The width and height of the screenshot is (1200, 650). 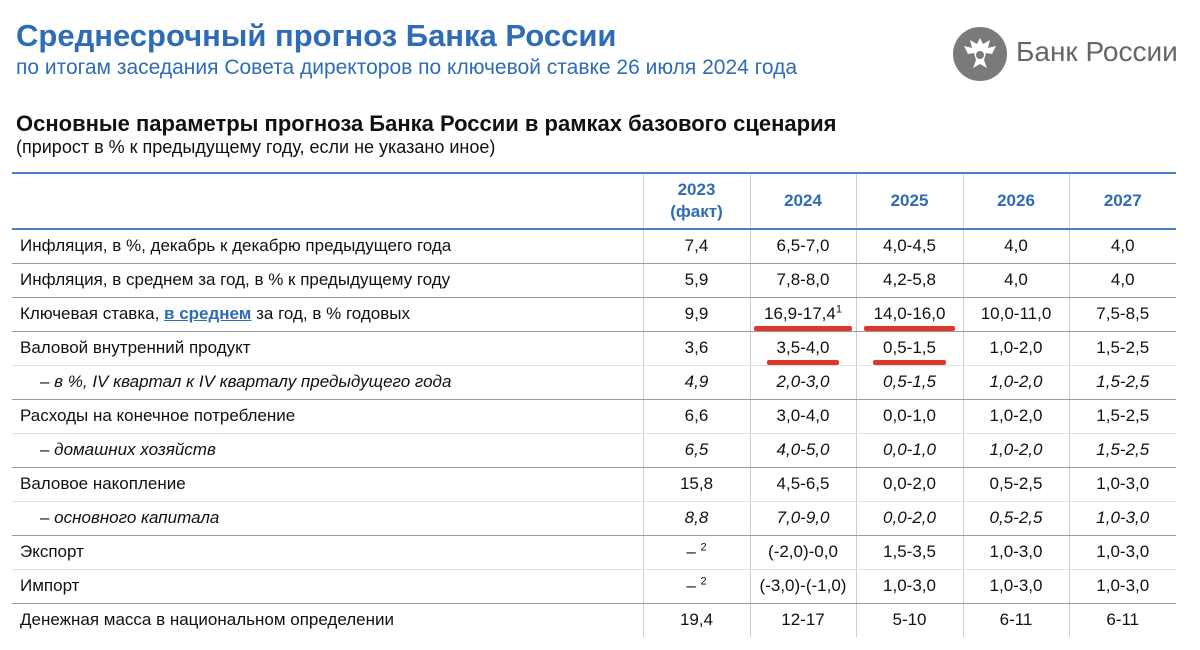 I want to click on cell-2026: 6-11, so click(x=1015, y=620).